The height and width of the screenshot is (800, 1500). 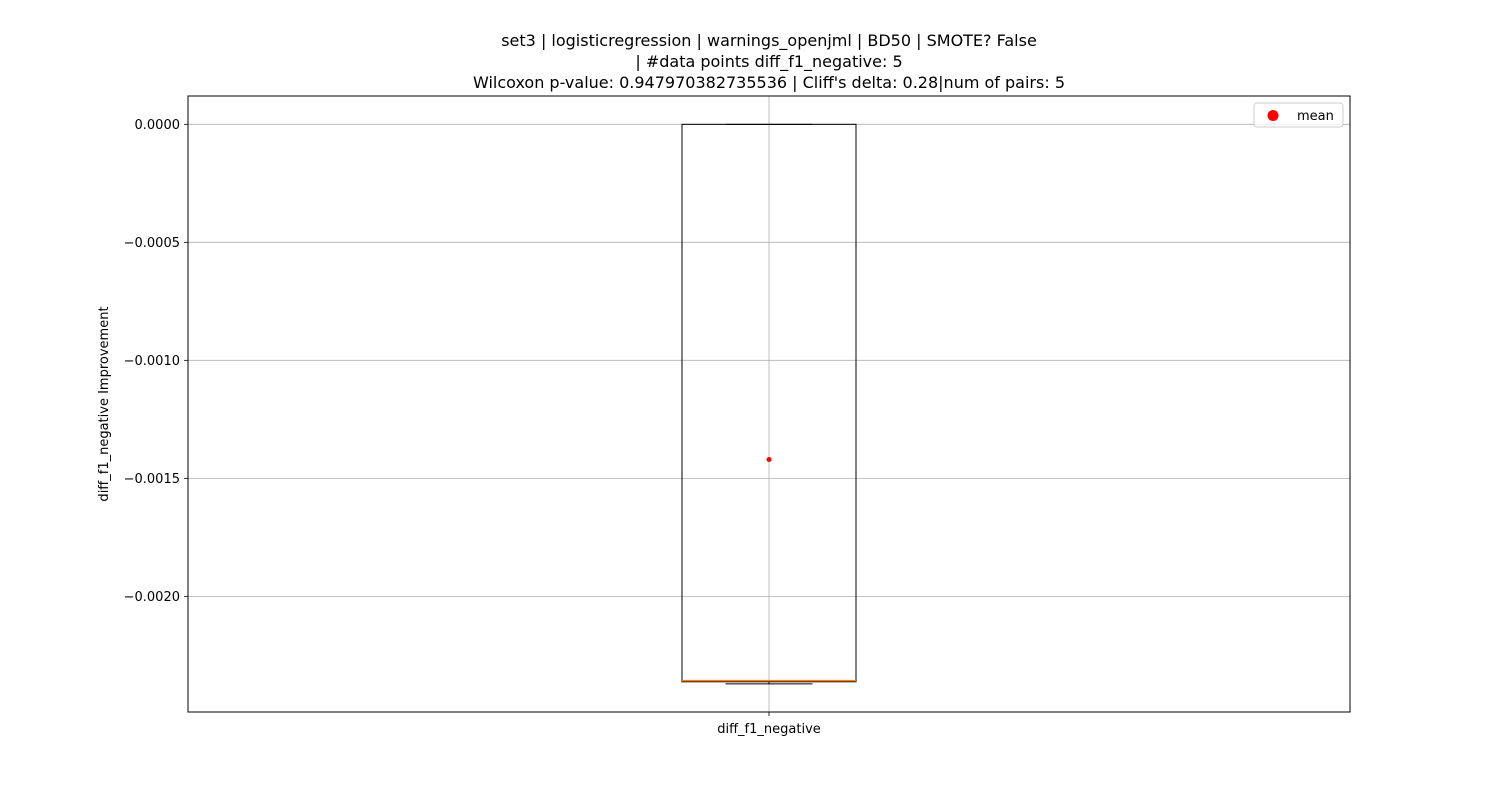 What do you see at coordinates (152, 243) in the screenshot?
I see `y-tick-label: −0.0005` at bounding box center [152, 243].